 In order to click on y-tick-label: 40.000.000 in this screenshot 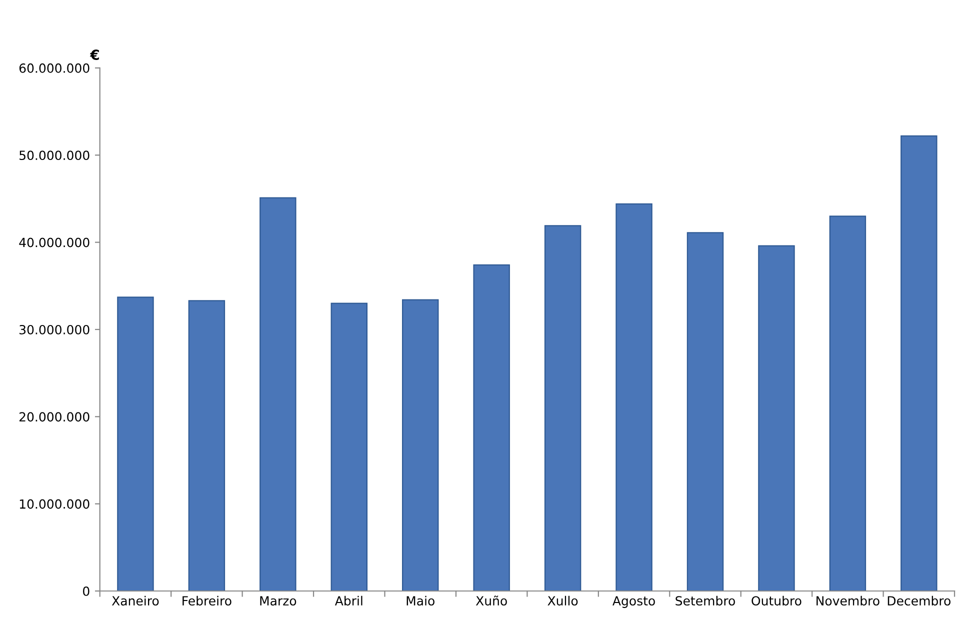, I will do `click(54, 243)`.